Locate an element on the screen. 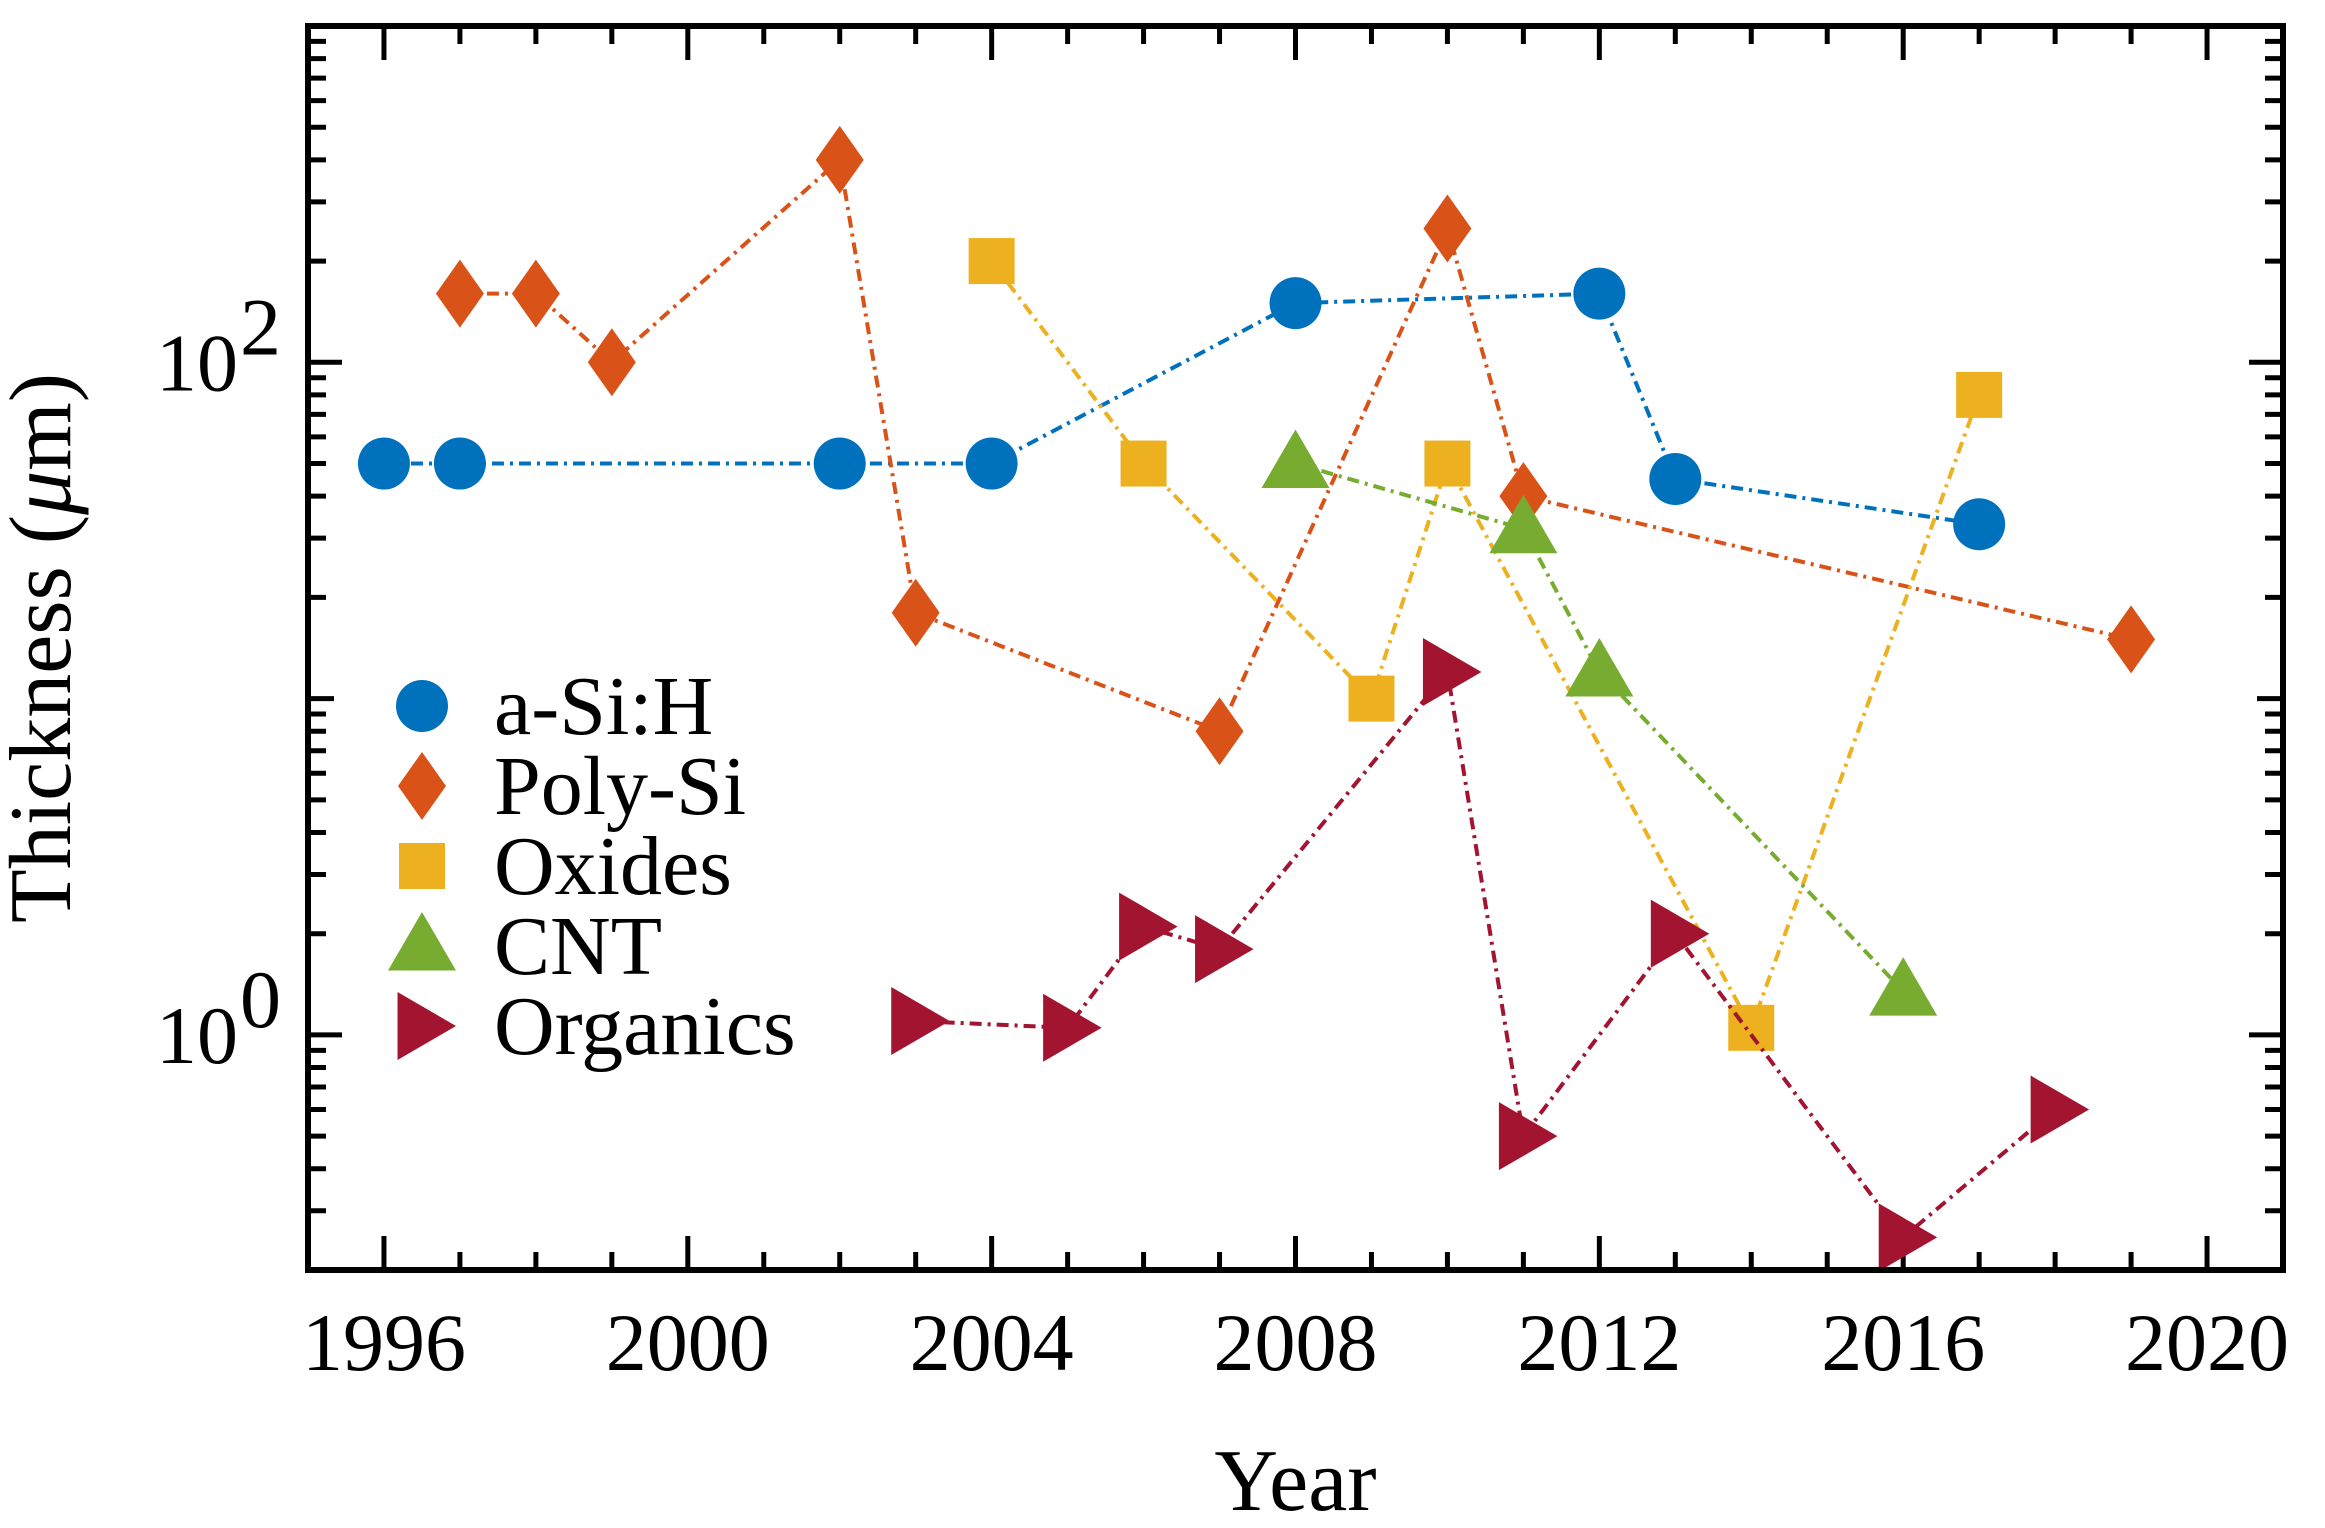 This screenshot has width=2325, height=1528. y-axis-title: Thickness (μm) is located at coordinates (45, 648).